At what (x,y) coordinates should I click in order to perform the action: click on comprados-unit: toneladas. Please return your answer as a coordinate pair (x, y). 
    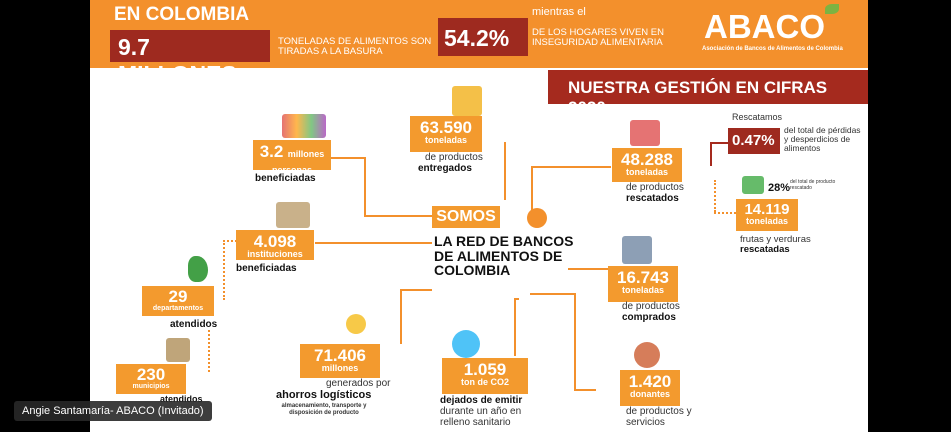
    Looking at the image, I should click on (642, 290).